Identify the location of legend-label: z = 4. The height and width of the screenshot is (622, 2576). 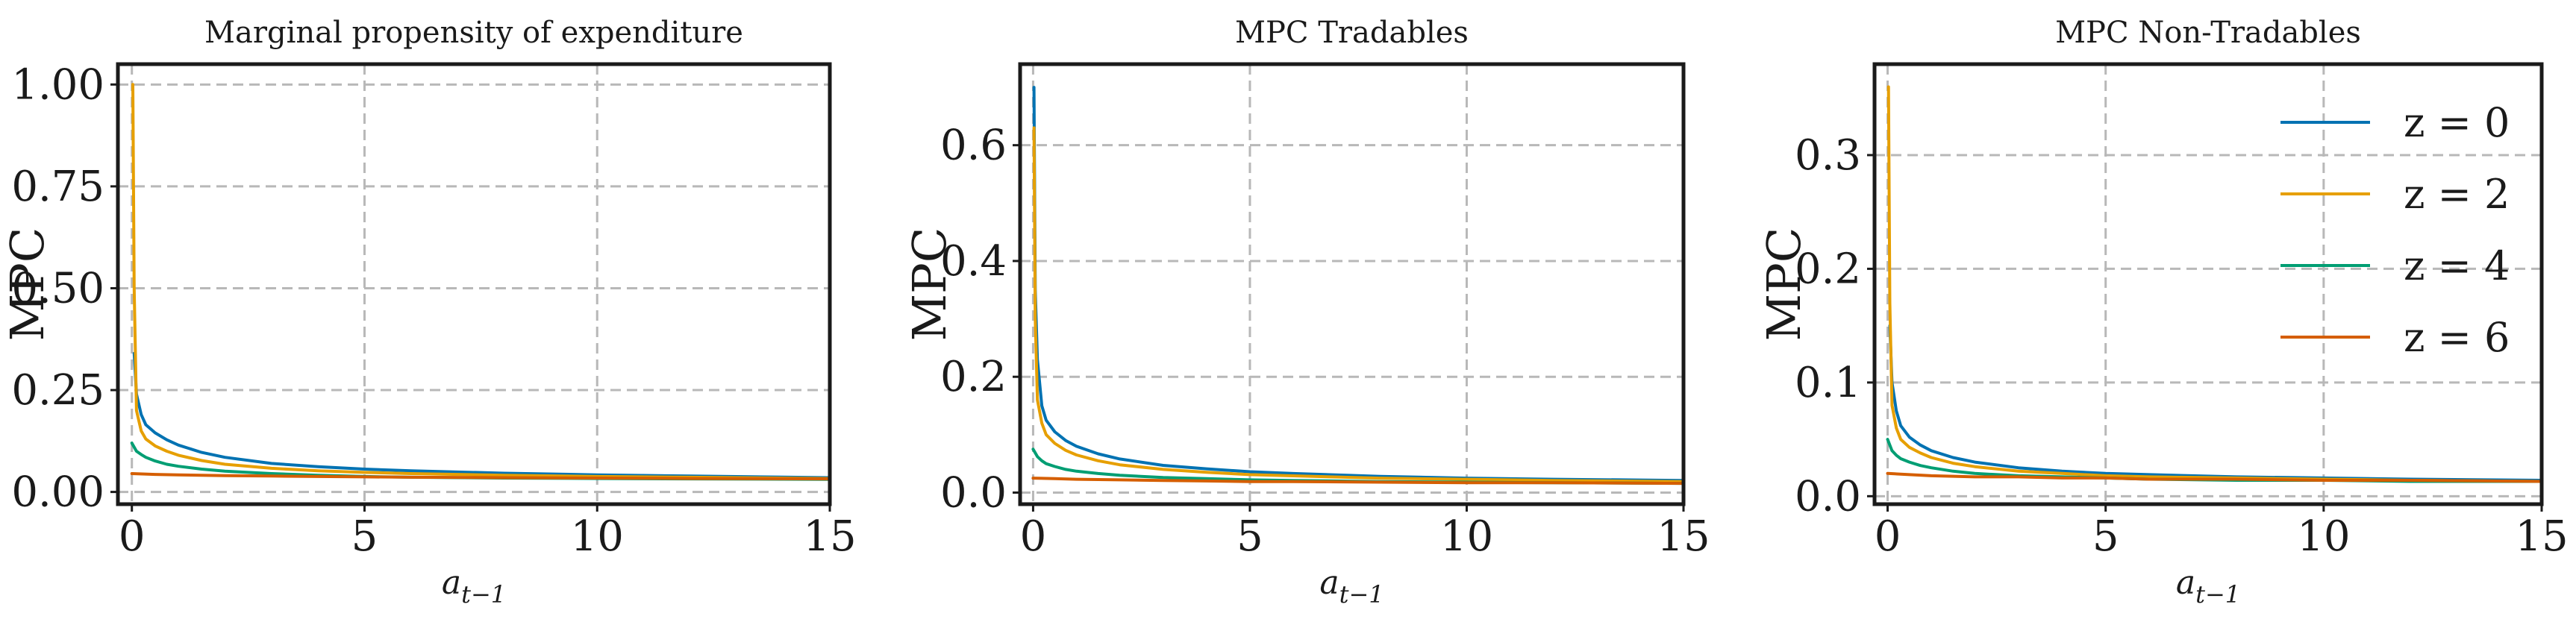
(2457, 265).